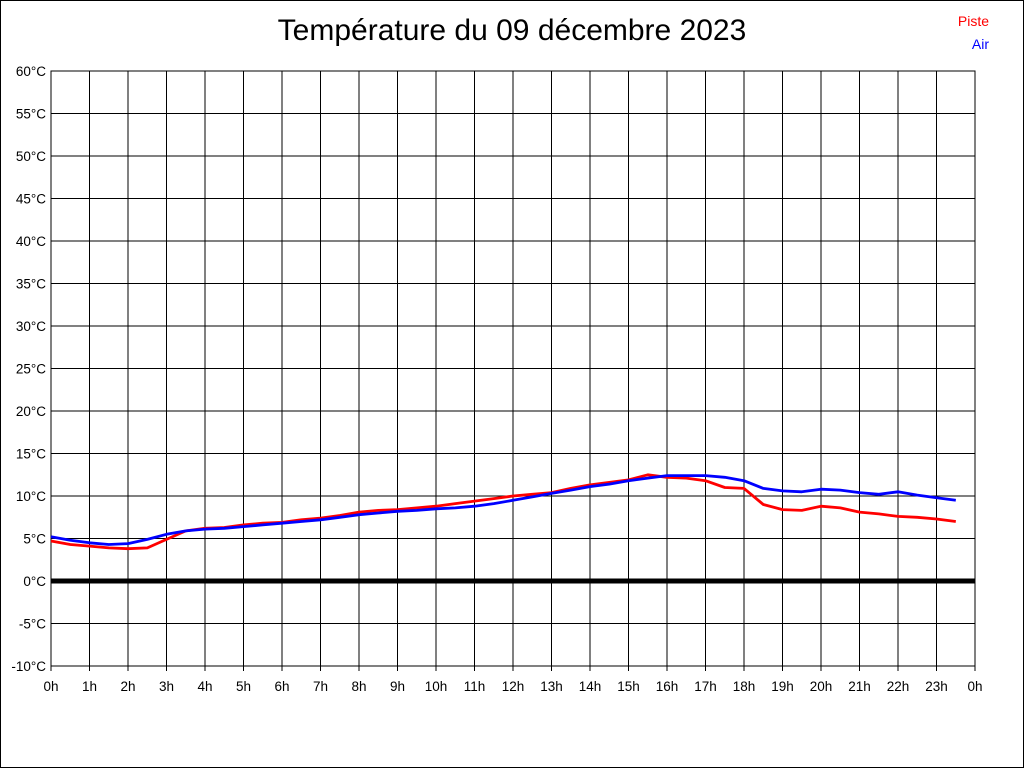  Describe the element at coordinates (31, 71) in the screenshot. I see `y-tick-label: 60°C` at that location.